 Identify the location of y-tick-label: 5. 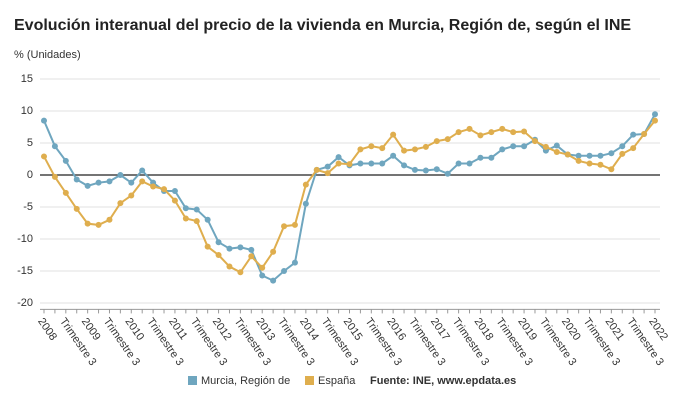
(30, 143).